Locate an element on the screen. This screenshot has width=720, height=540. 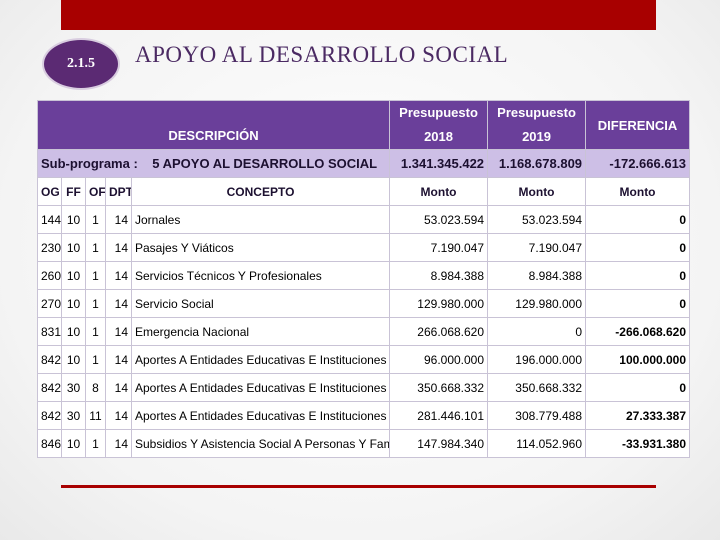
monto-2018-cell: 7.190.047 is located at coordinates (439, 247).